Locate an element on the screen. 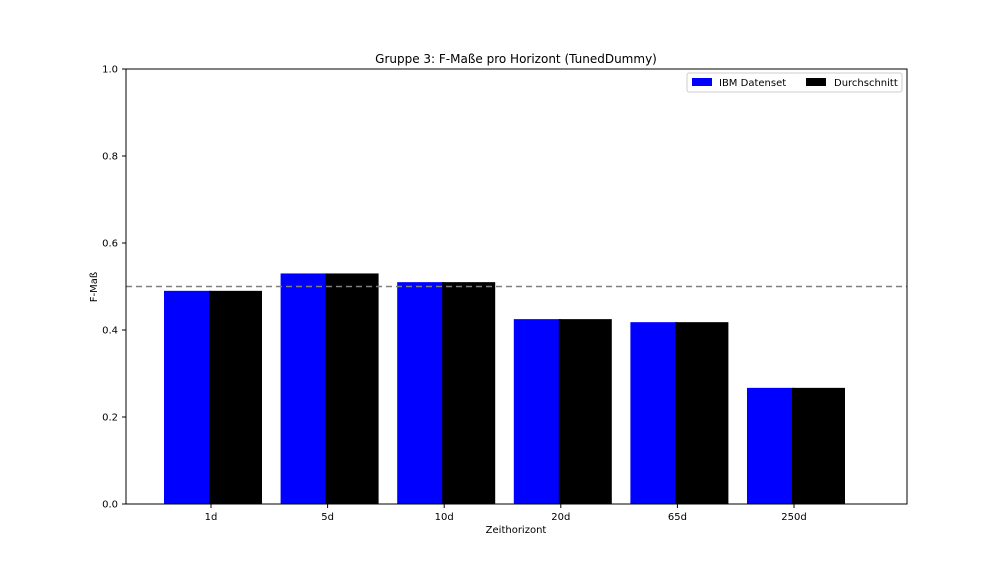 This screenshot has width=1008, height=580. legend-label-ibm: IBM Datenset is located at coordinates (752, 83).